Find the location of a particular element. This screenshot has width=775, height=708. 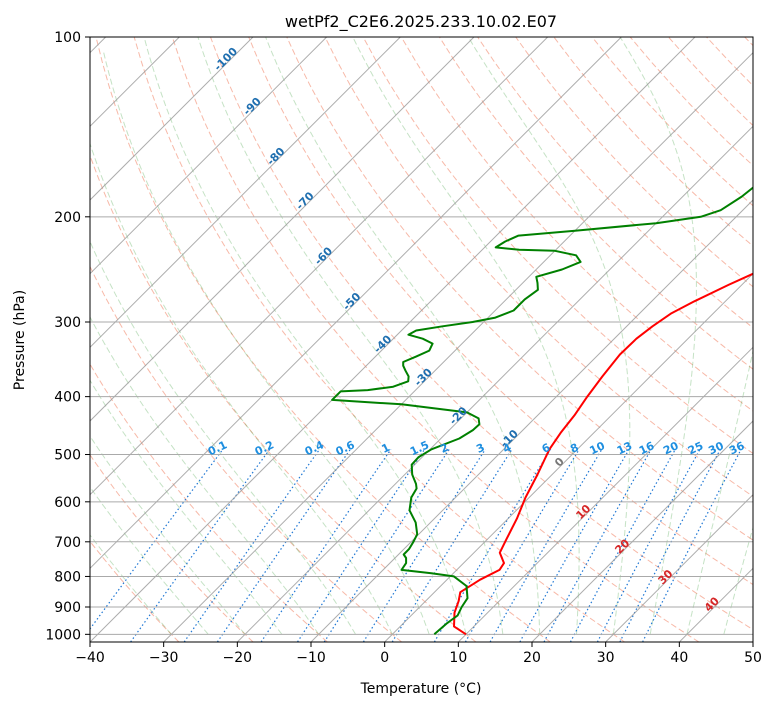

mixing-ratio-label: 20 is located at coordinates (671, 448).